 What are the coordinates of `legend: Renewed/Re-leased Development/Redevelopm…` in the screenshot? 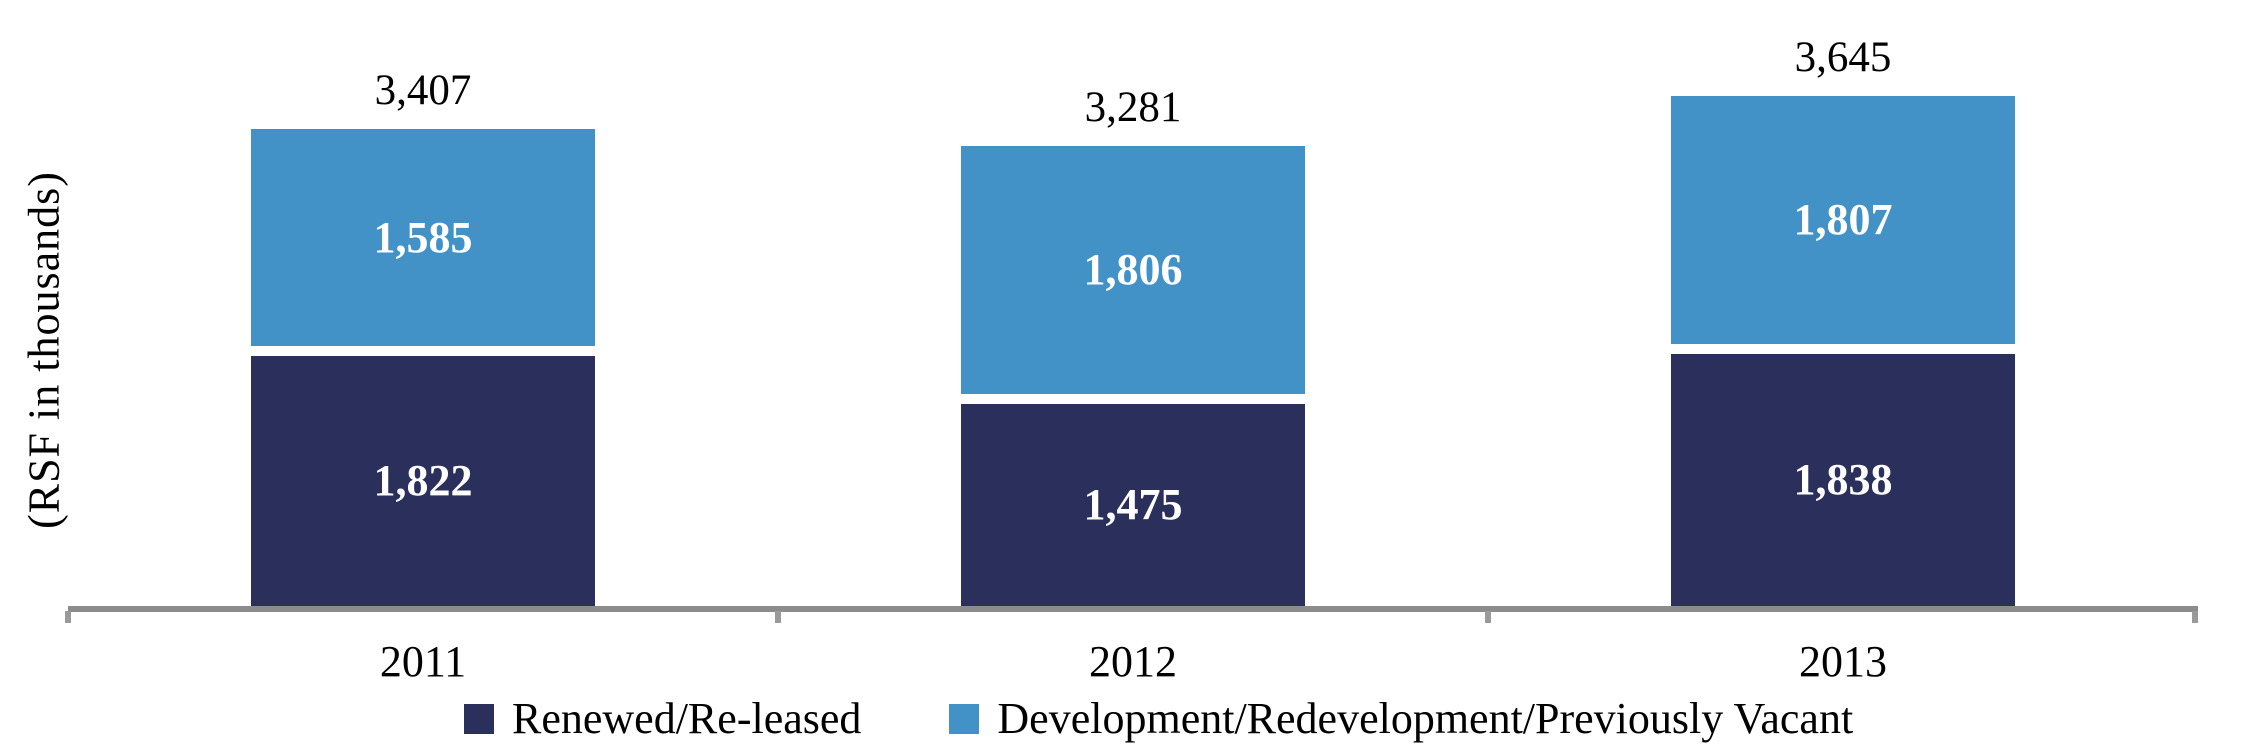 It's located at (1158, 719).